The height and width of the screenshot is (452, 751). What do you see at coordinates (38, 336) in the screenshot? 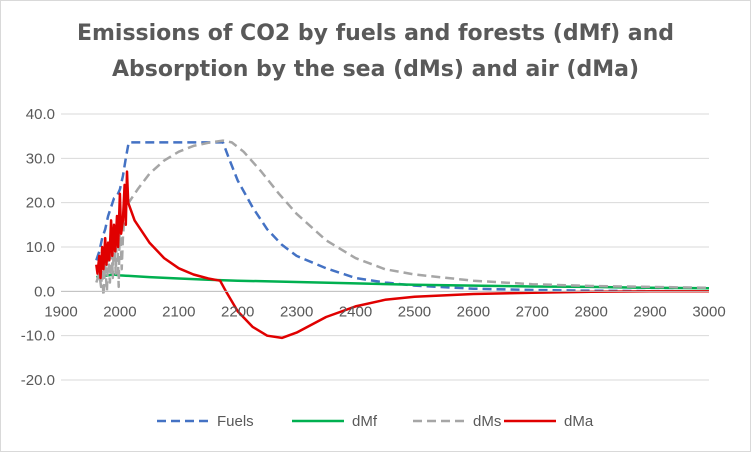
I see `y-tick-label: -10.0` at bounding box center [38, 336].